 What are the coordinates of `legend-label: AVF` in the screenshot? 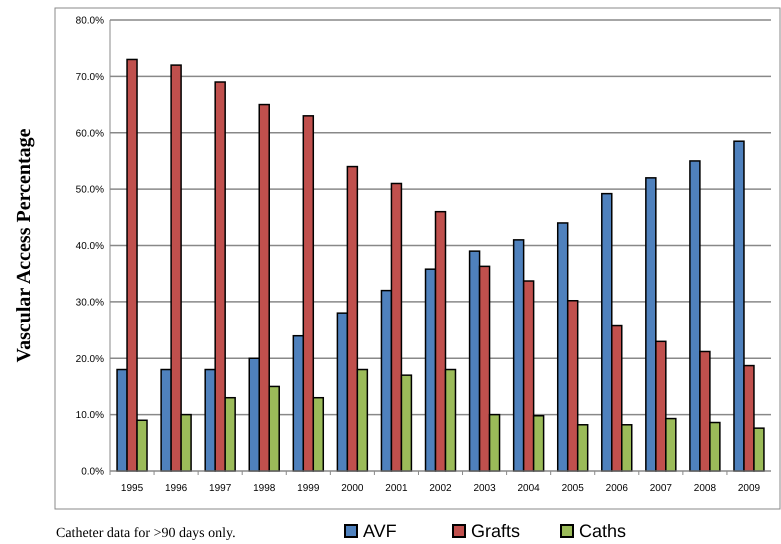 It's located at (380, 531).